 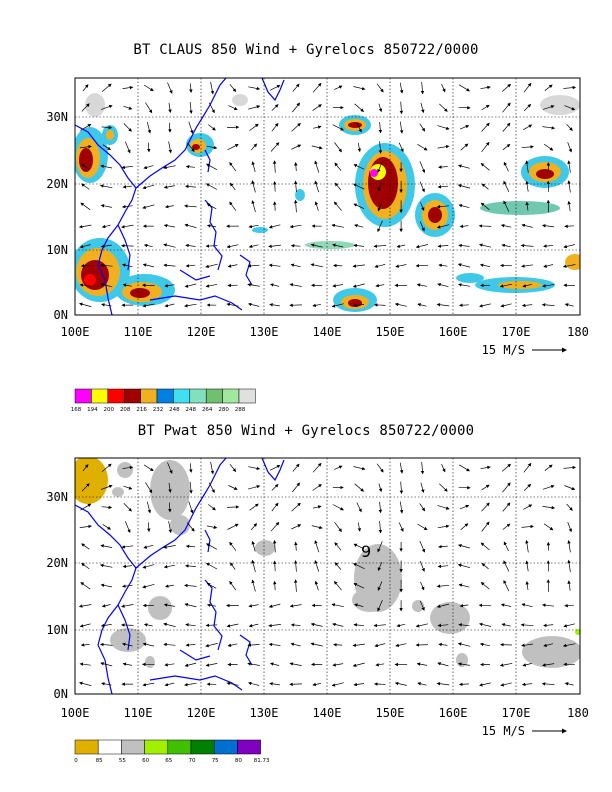 I want to click on colorbar-label: 232, so click(x=158, y=410).